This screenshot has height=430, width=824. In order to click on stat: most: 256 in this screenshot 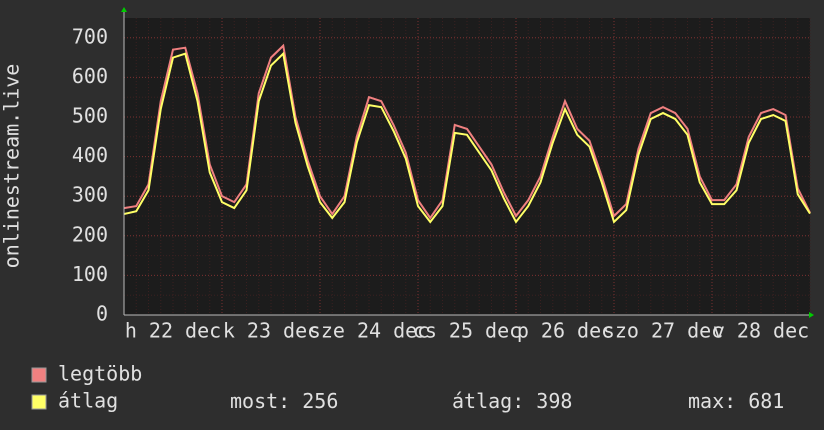, I will do `click(284, 401)`.